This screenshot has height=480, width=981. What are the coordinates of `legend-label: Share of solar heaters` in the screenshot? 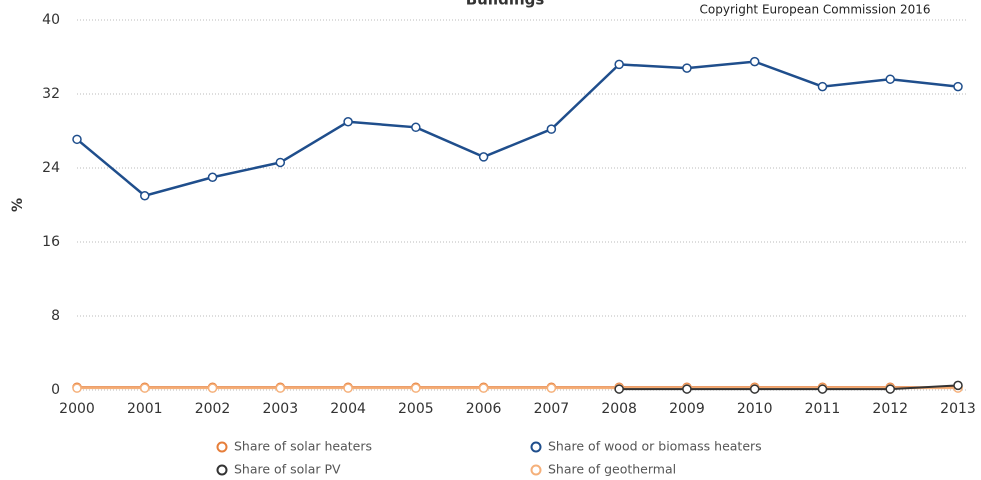 It's located at (303, 446).